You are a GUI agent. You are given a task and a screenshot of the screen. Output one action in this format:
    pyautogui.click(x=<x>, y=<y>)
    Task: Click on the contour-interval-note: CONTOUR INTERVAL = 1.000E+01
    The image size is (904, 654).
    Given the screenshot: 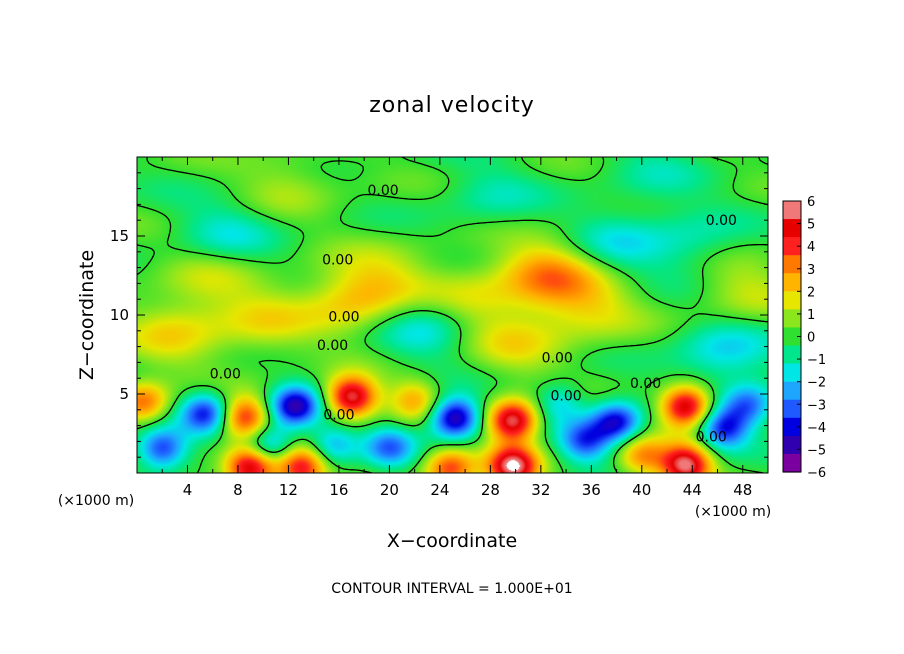 What is the action you would take?
    pyautogui.click(x=451, y=589)
    